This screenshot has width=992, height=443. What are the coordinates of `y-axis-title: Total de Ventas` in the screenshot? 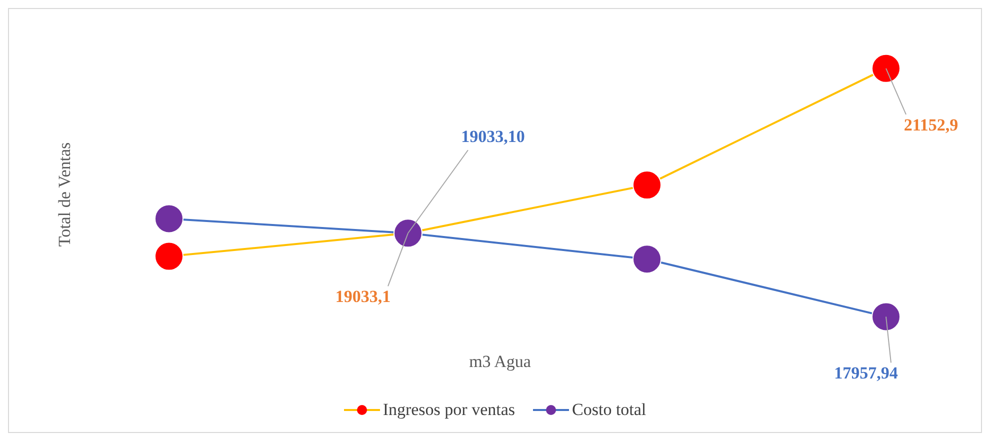 It's located at (64, 194).